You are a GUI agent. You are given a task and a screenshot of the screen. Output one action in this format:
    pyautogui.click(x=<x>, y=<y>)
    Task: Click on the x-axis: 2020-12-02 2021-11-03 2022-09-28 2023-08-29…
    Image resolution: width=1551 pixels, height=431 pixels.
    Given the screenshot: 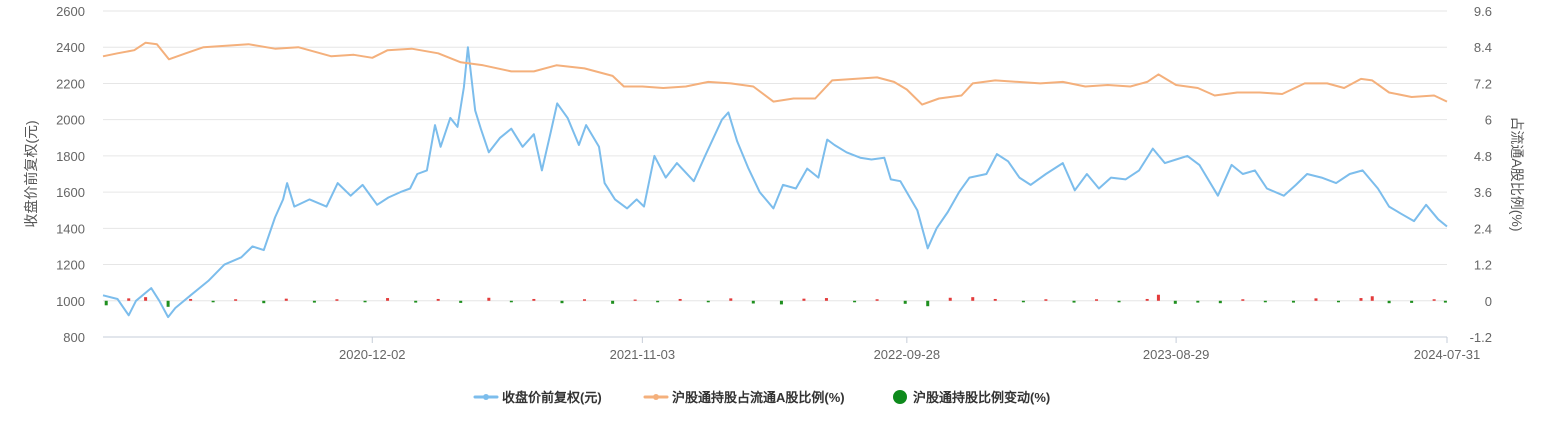 What is the action you would take?
    pyautogui.click(x=792, y=349)
    